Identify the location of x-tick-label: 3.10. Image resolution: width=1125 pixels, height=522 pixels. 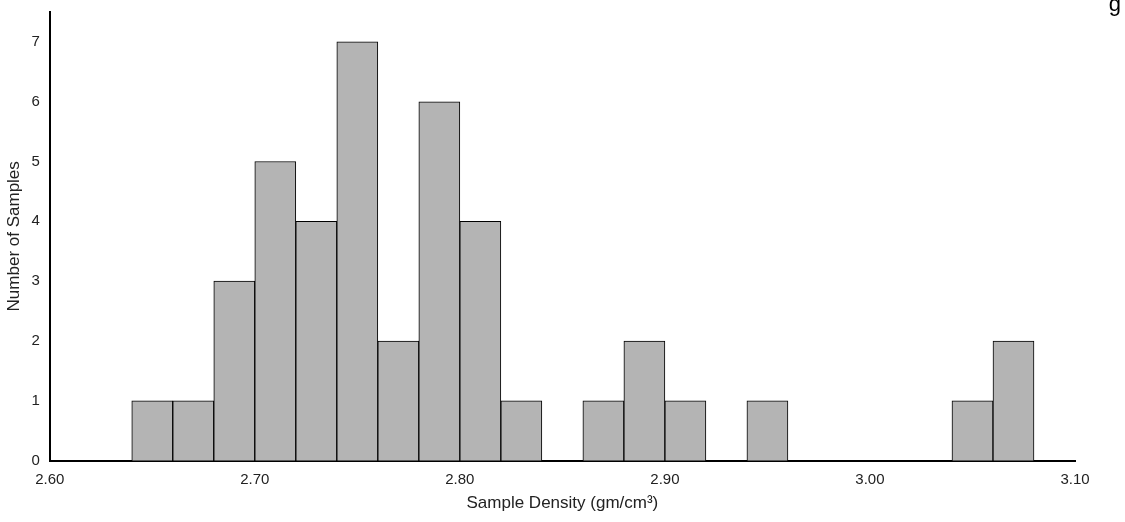
(1075, 478).